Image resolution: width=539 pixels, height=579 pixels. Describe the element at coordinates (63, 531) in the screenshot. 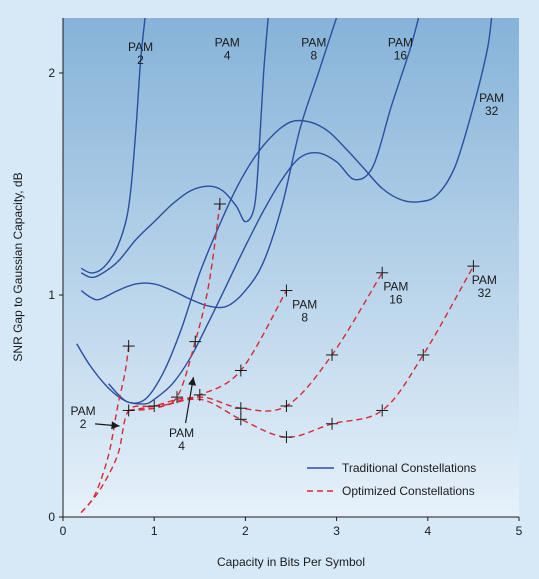

I see `x-tick-label: 0` at that location.